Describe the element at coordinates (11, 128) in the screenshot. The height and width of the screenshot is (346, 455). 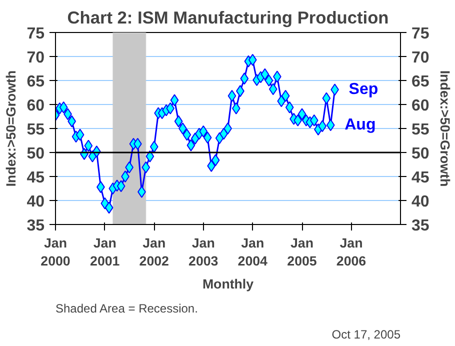
I see `y-axis-title: Index:>50=Growth` at that location.